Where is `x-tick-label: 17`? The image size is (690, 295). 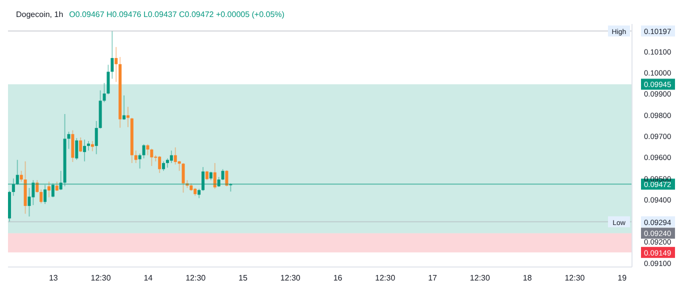
x-tick-label: 17 is located at coordinates (433, 278).